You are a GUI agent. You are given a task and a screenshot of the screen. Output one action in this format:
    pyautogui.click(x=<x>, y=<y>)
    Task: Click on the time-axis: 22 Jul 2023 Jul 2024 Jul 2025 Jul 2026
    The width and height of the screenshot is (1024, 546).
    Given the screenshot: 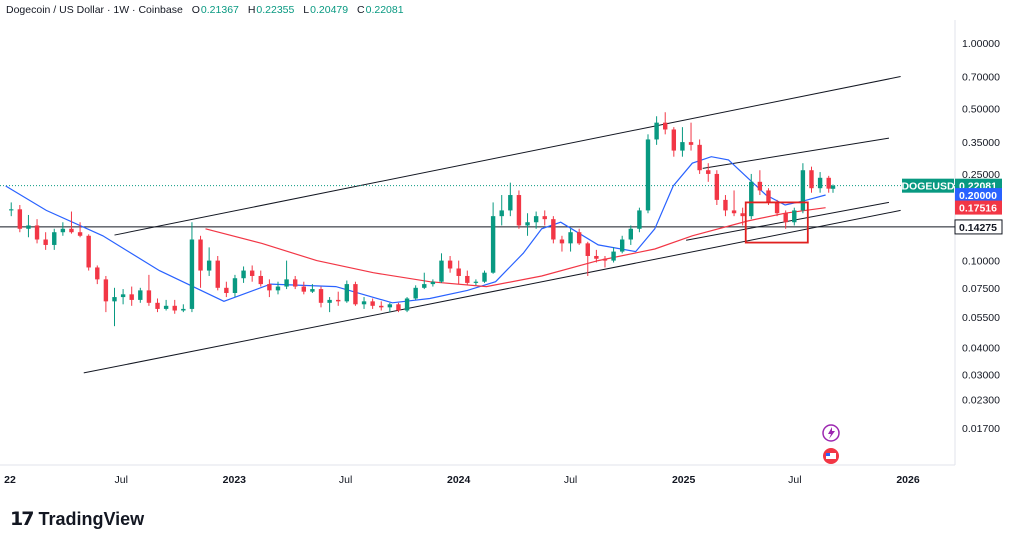 What is the action you would take?
    pyautogui.click(x=462, y=480)
    